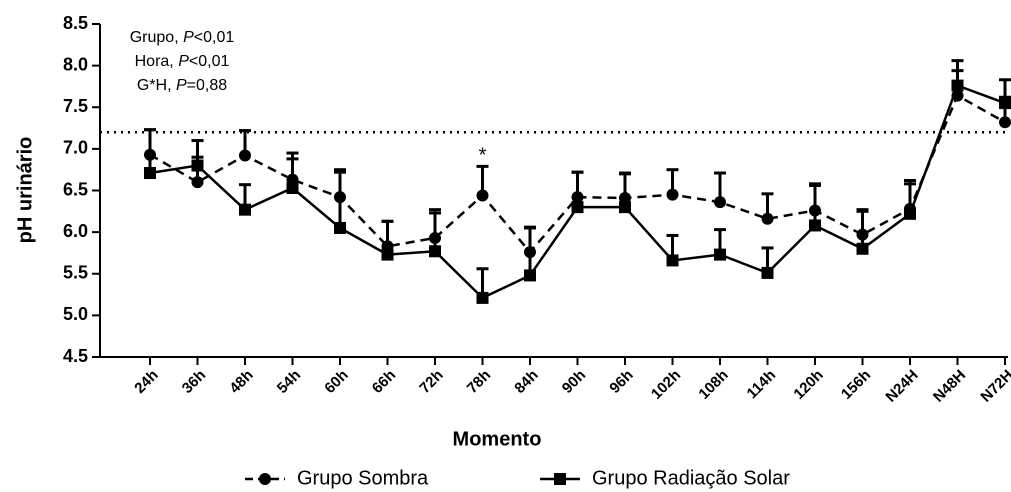 The width and height of the screenshot is (1011, 492). Describe the element at coordinates (75, 356) in the screenshot. I see `y-tick-label: 4.5` at that location.